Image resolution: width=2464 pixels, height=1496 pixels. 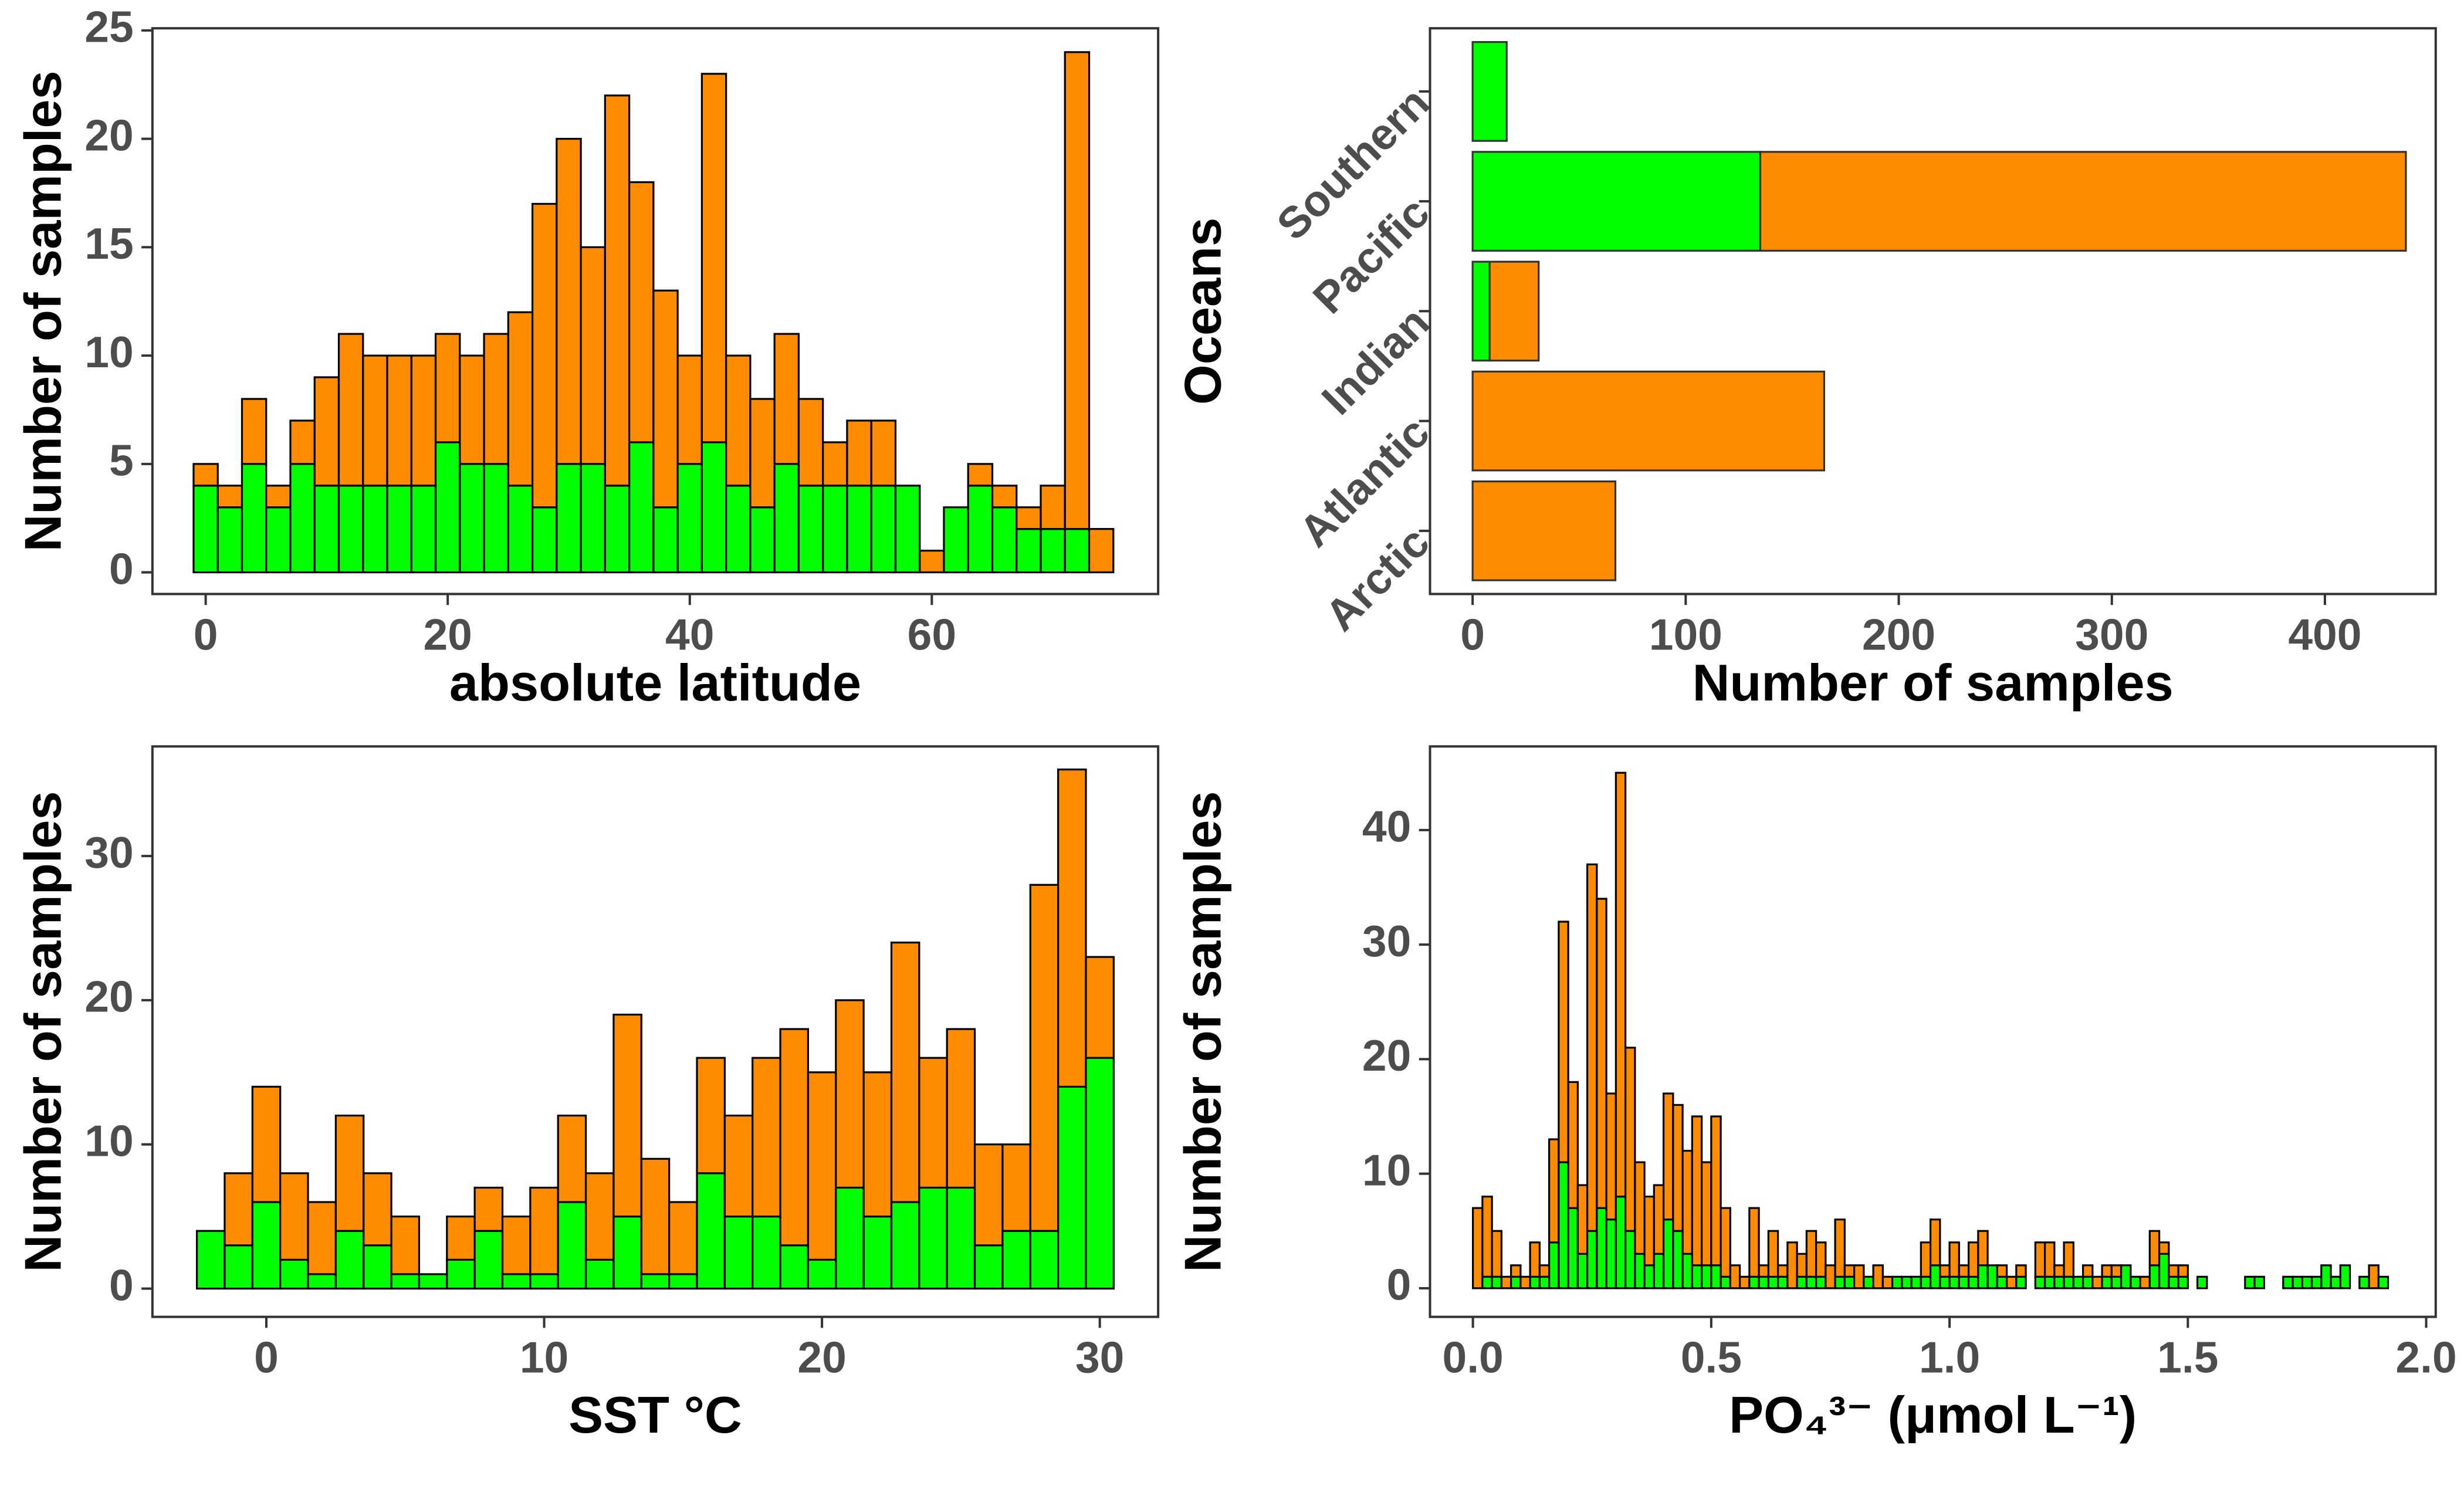 I want to click on x-tick-label: 1.0, so click(x=1949, y=1357).